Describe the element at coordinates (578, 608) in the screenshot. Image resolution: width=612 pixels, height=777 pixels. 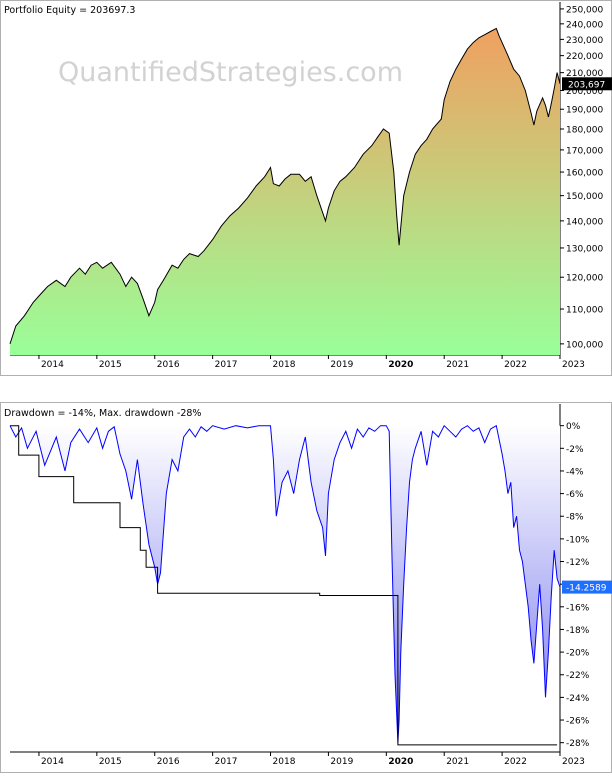
I see `y-tick-label: -16%` at that location.